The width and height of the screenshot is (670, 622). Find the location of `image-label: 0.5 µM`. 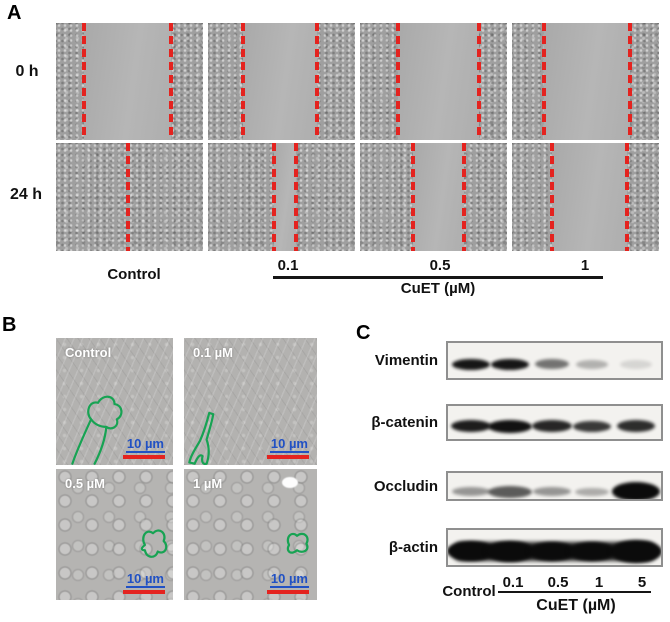

image-label: 0.5 µM is located at coordinates (85, 483).